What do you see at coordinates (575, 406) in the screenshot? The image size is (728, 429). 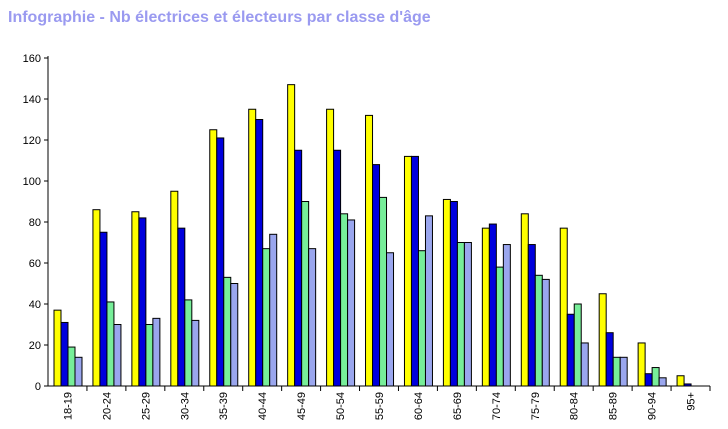 I see `x-tick-label-80-84: 80-84` at bounding box center [575, 406].